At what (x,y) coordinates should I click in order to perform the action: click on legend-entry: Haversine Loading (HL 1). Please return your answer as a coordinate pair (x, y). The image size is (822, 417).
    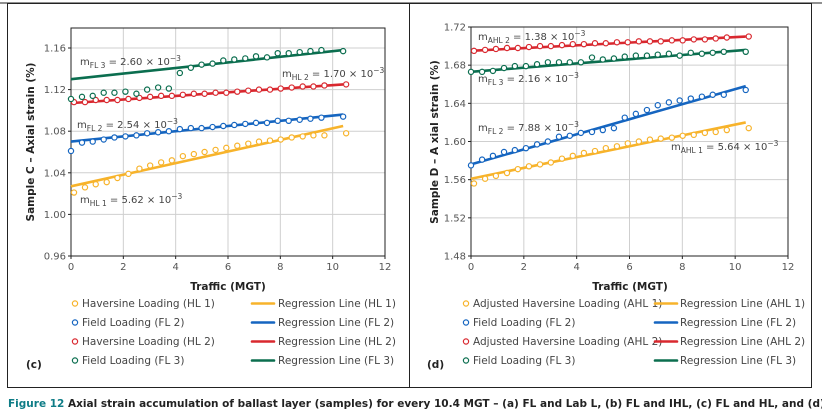
    Looking at the image, I should click on (148, 304).